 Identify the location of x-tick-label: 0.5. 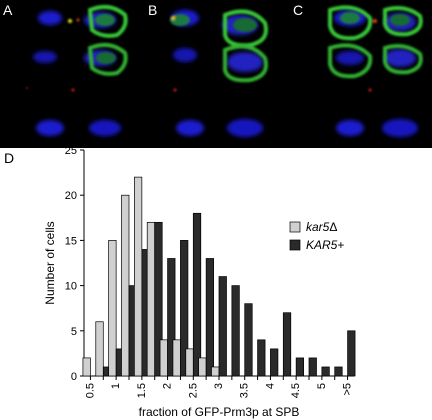
(90, 390).